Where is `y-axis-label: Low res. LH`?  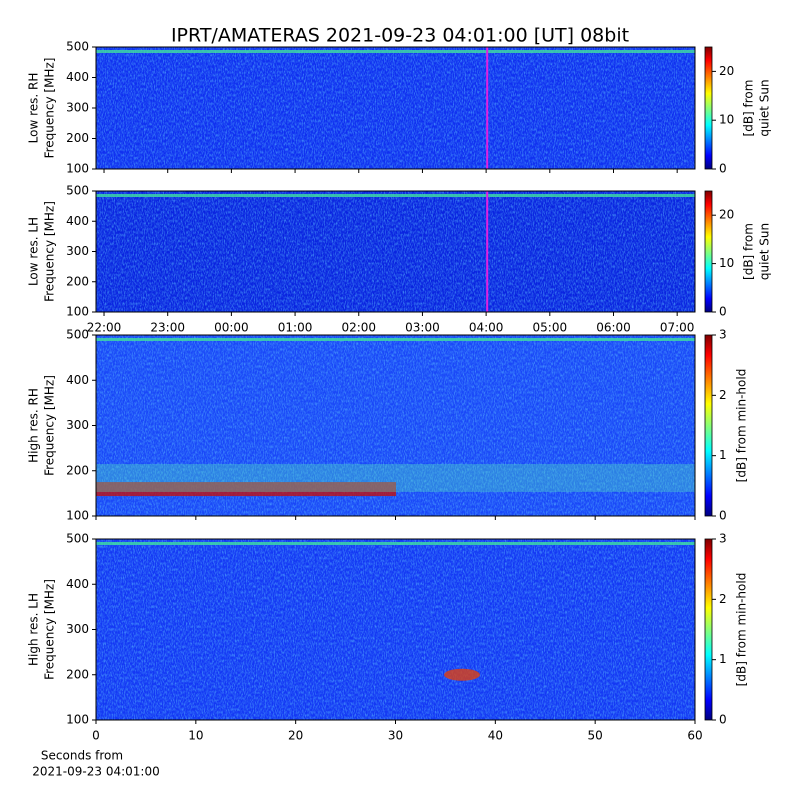 y-axis-label: Low res. LH is located at coordinates (34, 251).